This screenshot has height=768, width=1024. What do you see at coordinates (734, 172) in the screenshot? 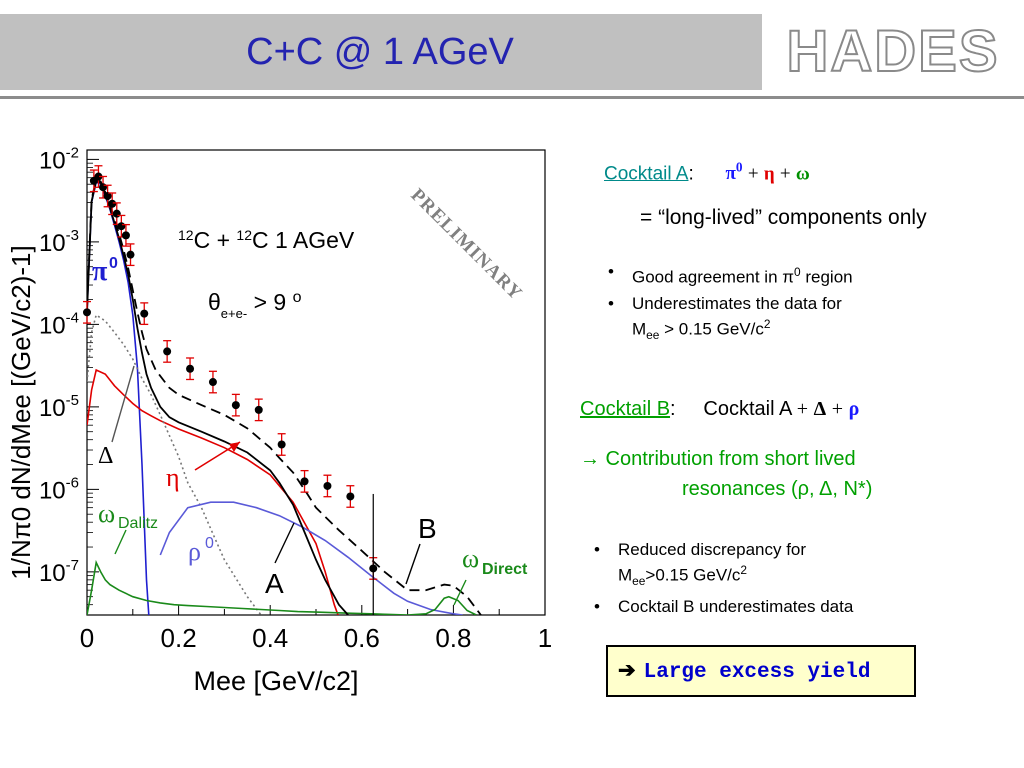
I see `pi0-symbol: π0` at bounding box center [734, 172].